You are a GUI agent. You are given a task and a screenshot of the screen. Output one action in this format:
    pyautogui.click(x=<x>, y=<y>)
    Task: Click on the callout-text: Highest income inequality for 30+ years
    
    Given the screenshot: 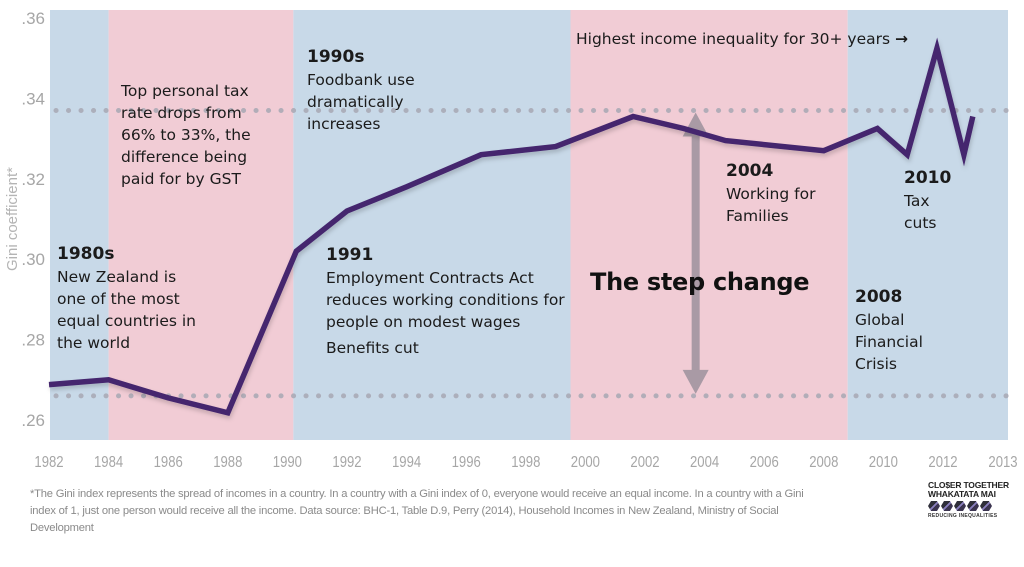 What is the action you would take?
    pyautogui.click(x=733, y=39)
    